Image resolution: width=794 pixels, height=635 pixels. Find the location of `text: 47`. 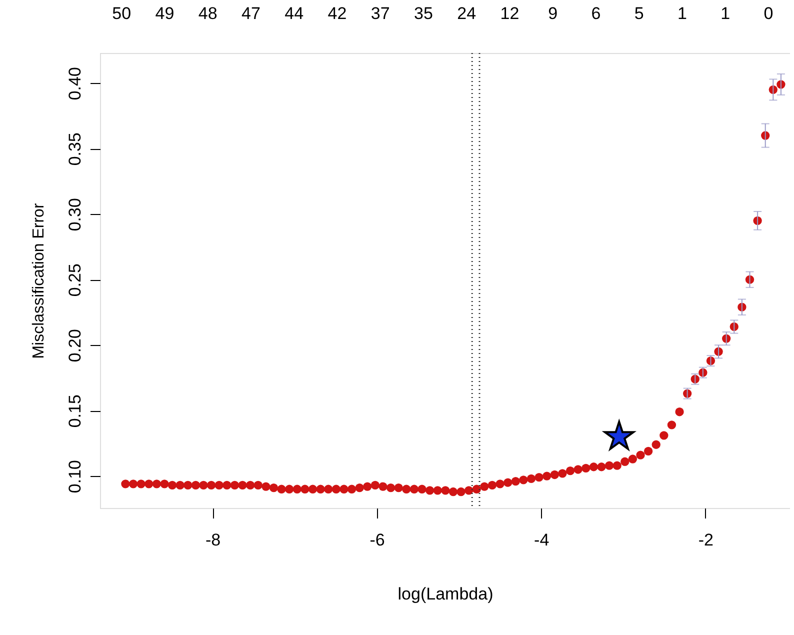

text: 47 is located at coordinates (250, 13).